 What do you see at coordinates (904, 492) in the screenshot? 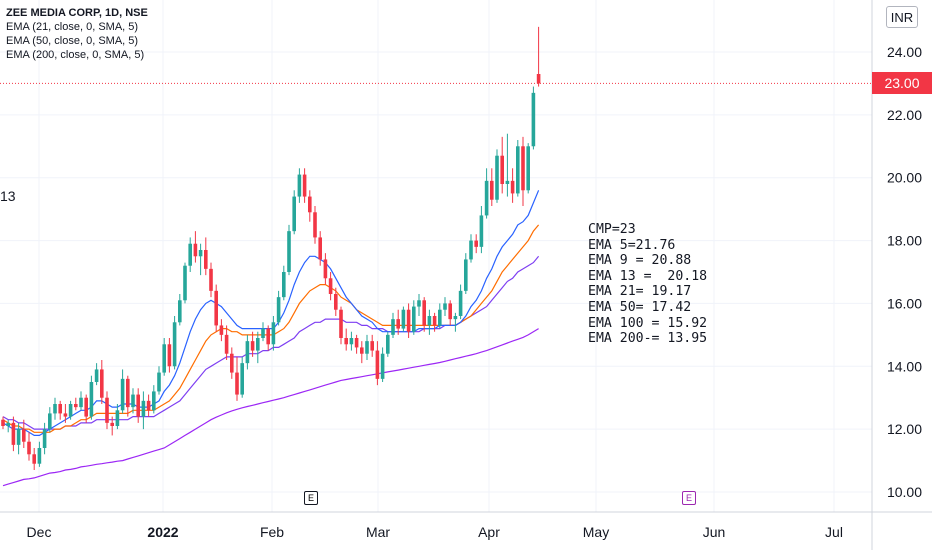
I see `y-tick-label: 10.00` at bounding box center [904, 492].